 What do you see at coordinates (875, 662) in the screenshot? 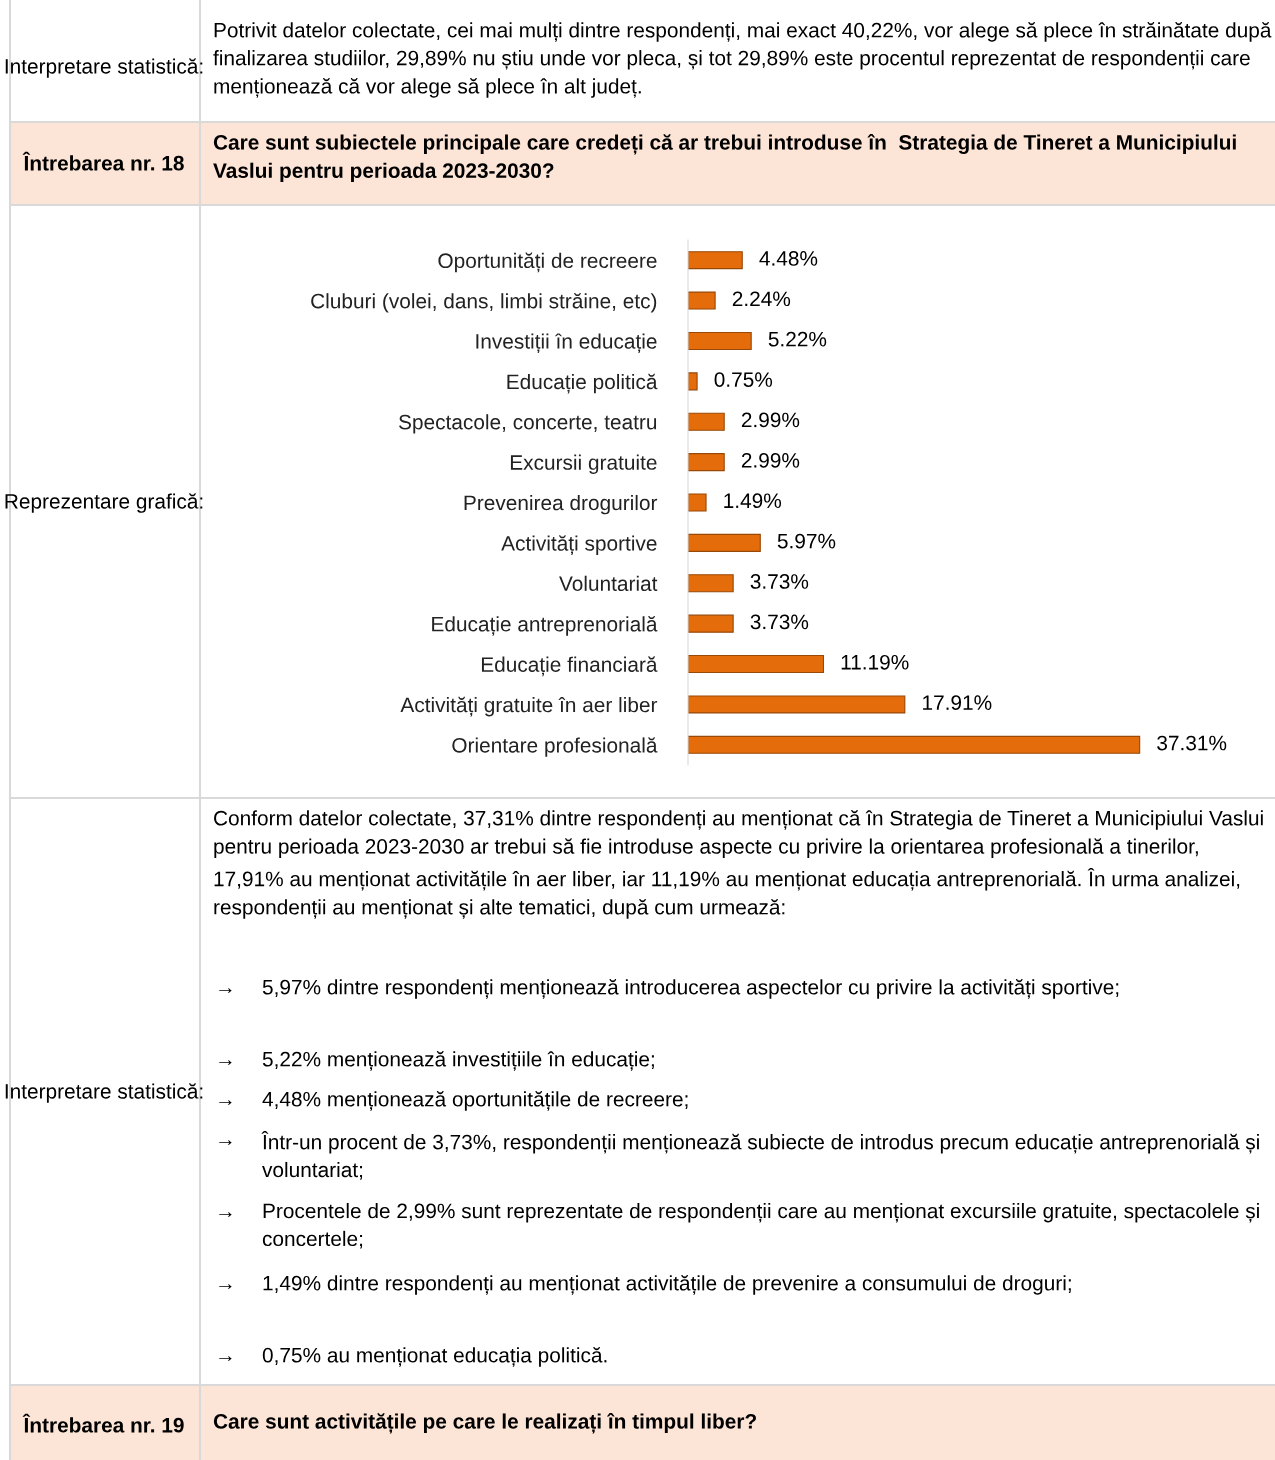
I see `data-label: 11.19%` at bounding box center [875, 662].